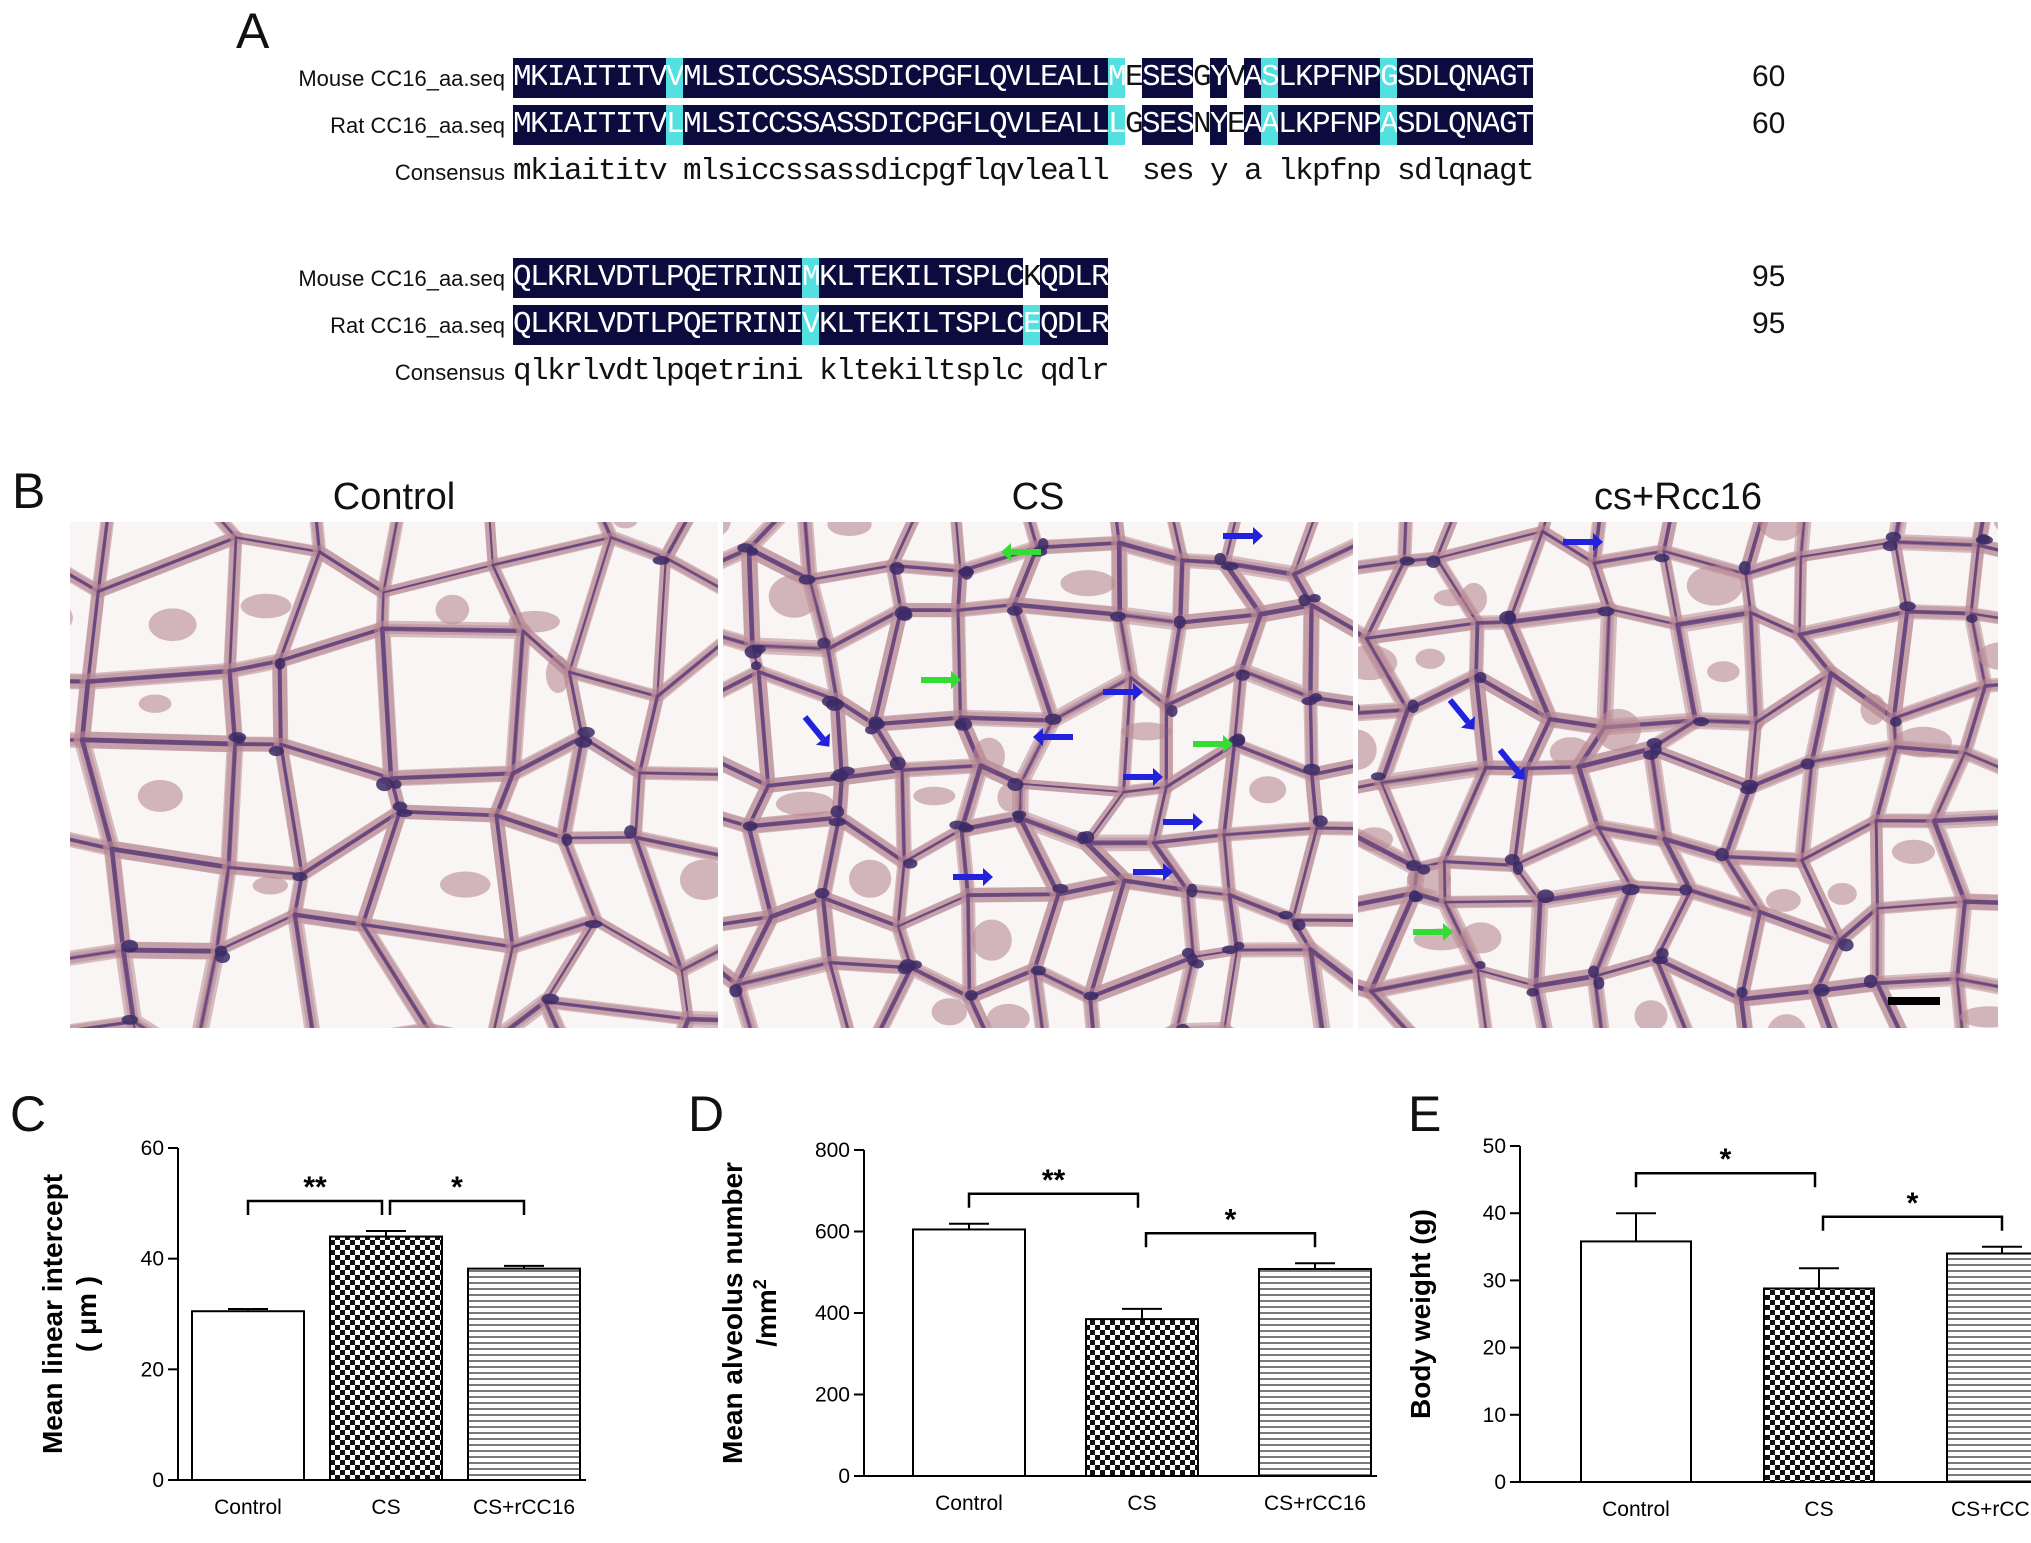 The height and width of the screenshot is (1543, 2031). I want to click on micrograph-control-tissue, so click(394, 775).